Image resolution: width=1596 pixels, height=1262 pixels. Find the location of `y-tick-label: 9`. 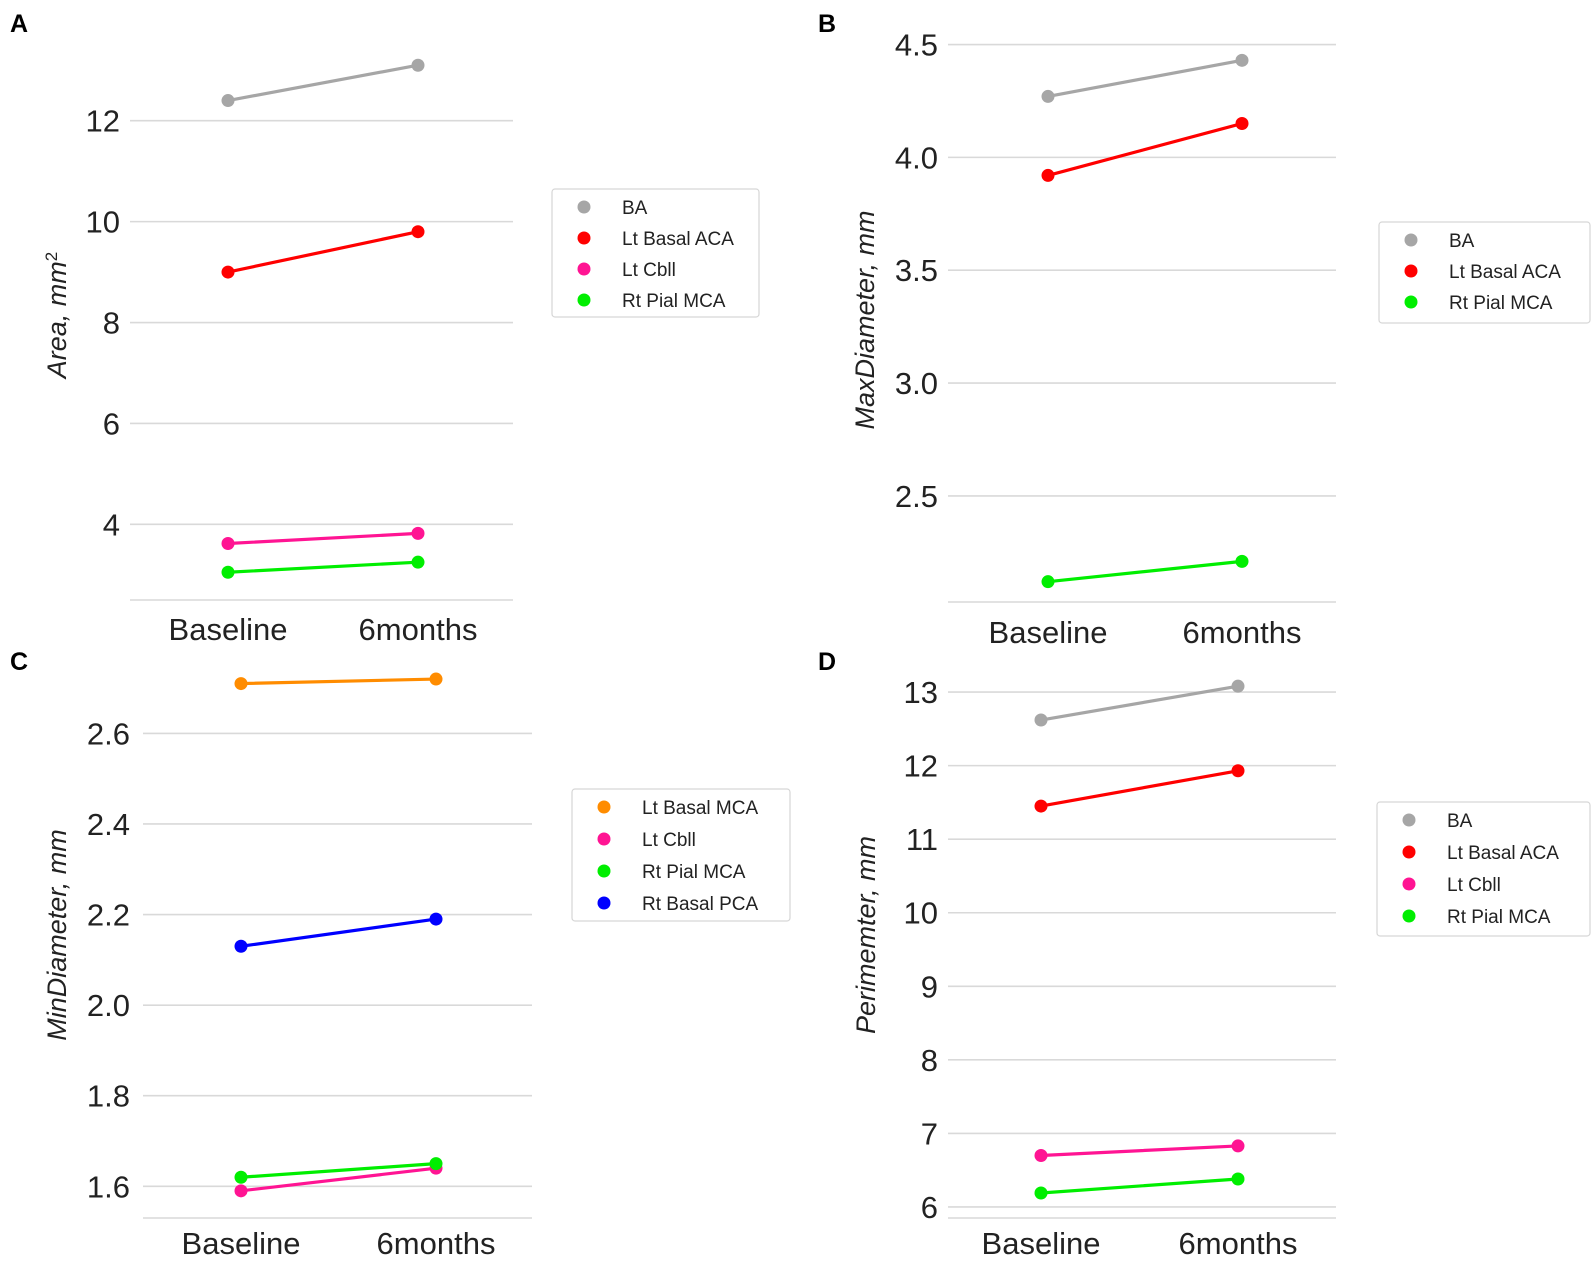

y-tick-label: 9 is located at coordinates (929, 986).